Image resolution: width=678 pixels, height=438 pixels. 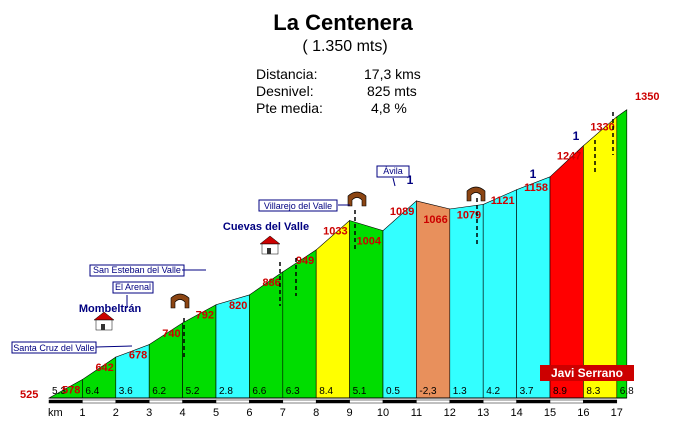 I want to click on x-tick-label: 9, so click(x=350, y=413).